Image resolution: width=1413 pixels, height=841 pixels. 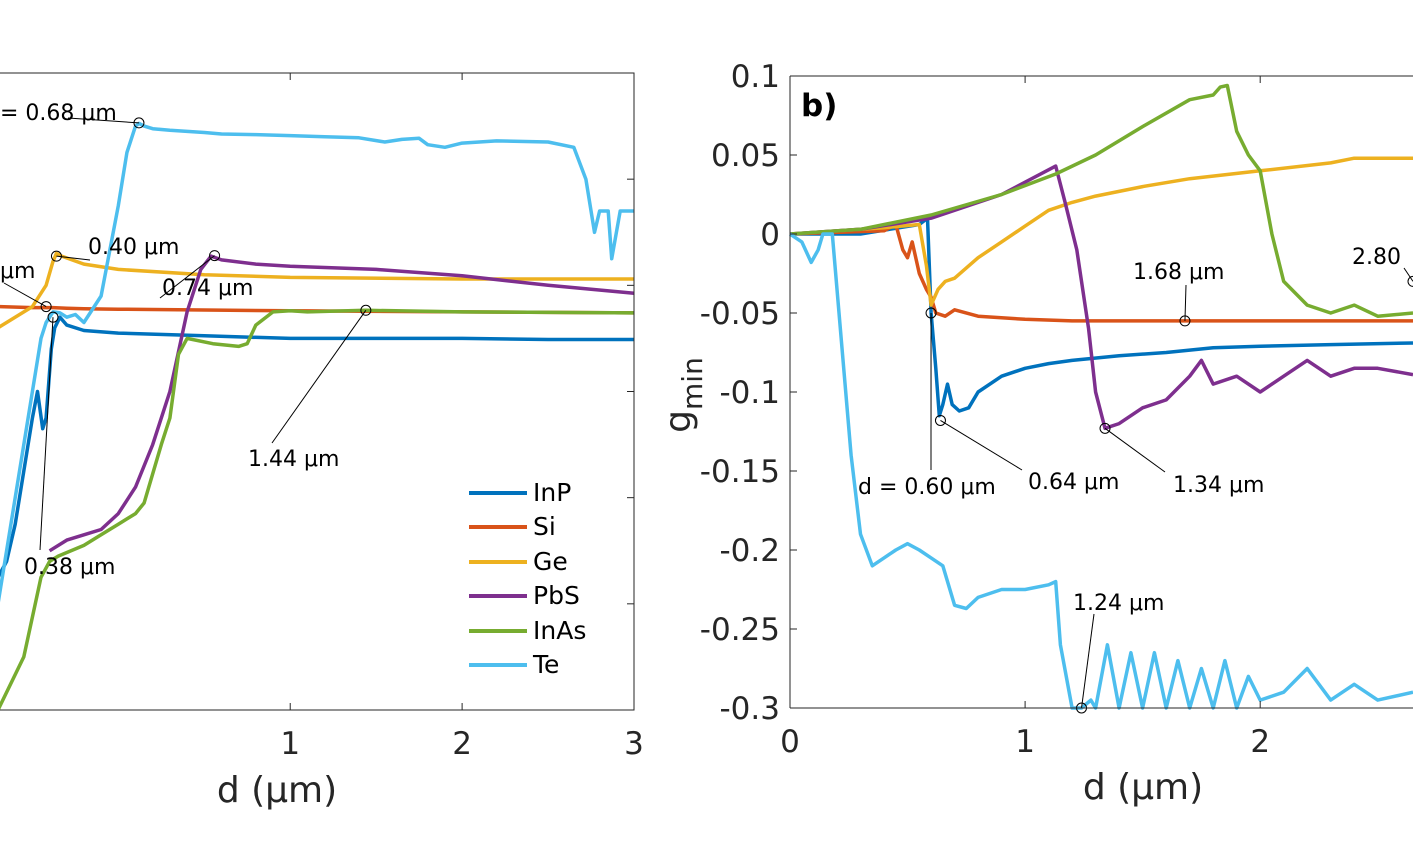 I want to click on panel-b-annotation-label-4: 1.68 μm, so click(x=1178, y=272).